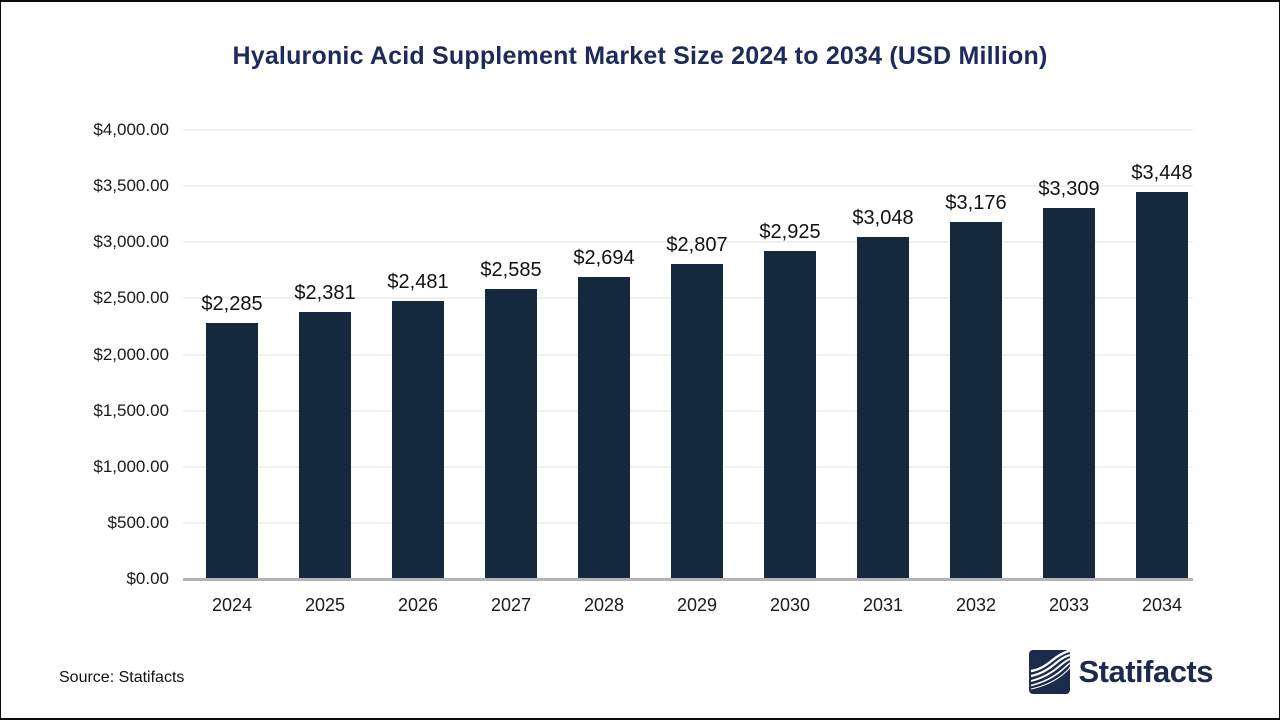 This screenshot has height=722, width=1280. Describe the element at coordinates (688, 579) in the screenshot. I see `x-axis-line` at that location.